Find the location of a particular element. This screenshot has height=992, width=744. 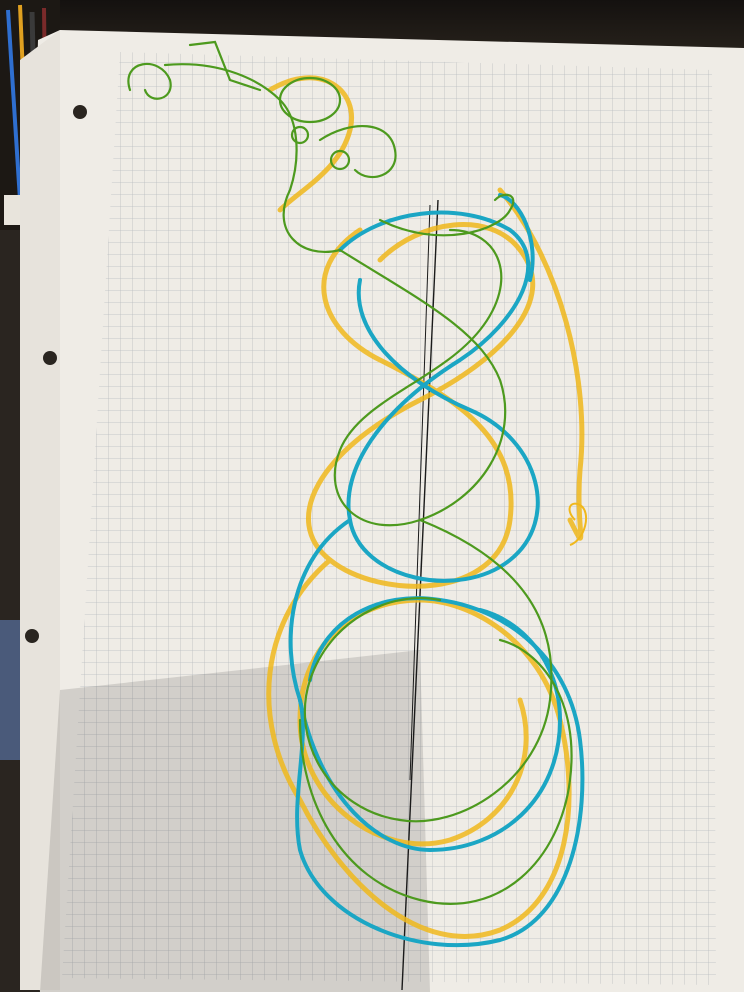

paper-margin is located at coordinates (40, 510).